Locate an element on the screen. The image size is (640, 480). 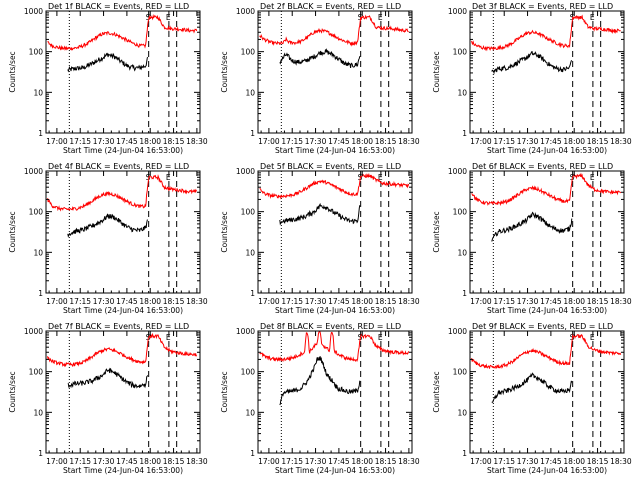
panel-title: Det 4f BLACK = Events, RED = LLD is located at coordinates (118, 166).